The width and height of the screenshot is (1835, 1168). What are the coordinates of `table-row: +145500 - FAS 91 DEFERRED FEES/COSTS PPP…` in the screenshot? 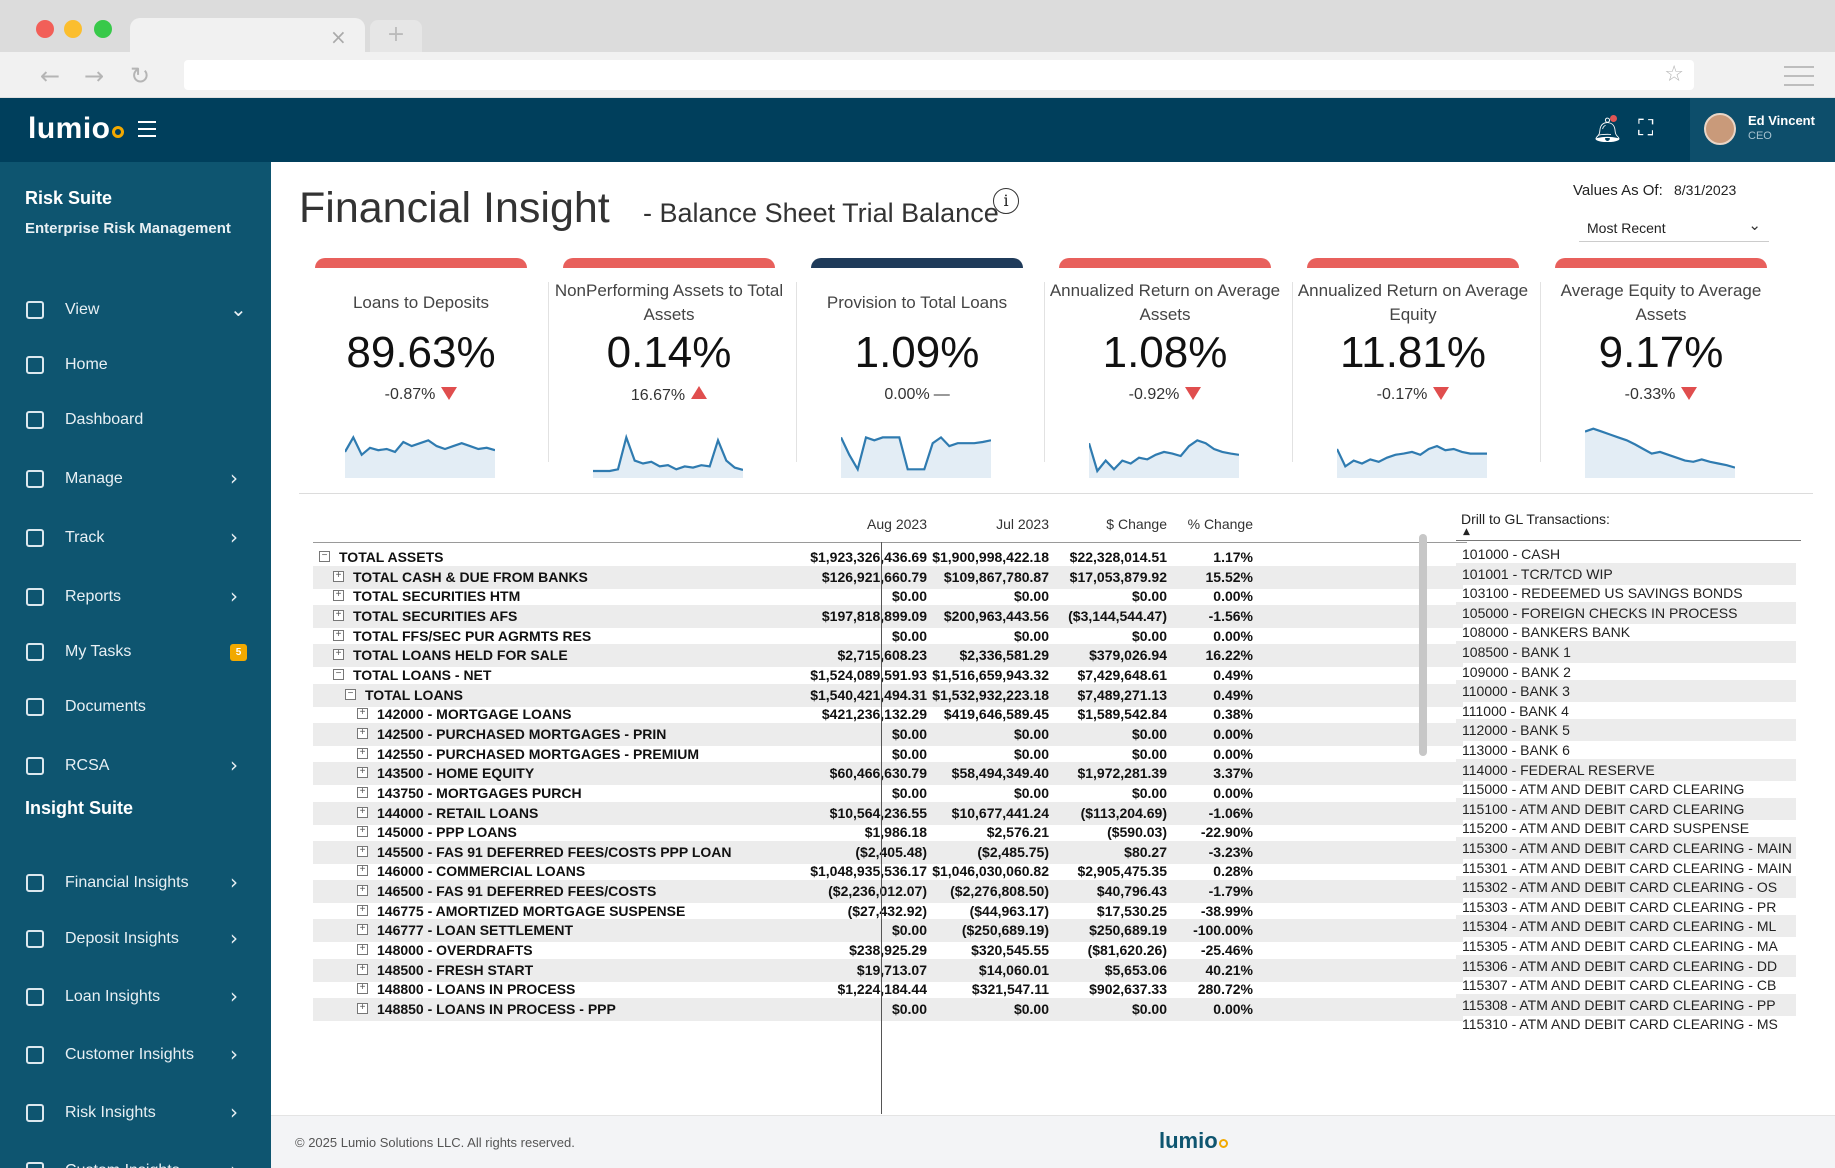 It's located at (888, 852).